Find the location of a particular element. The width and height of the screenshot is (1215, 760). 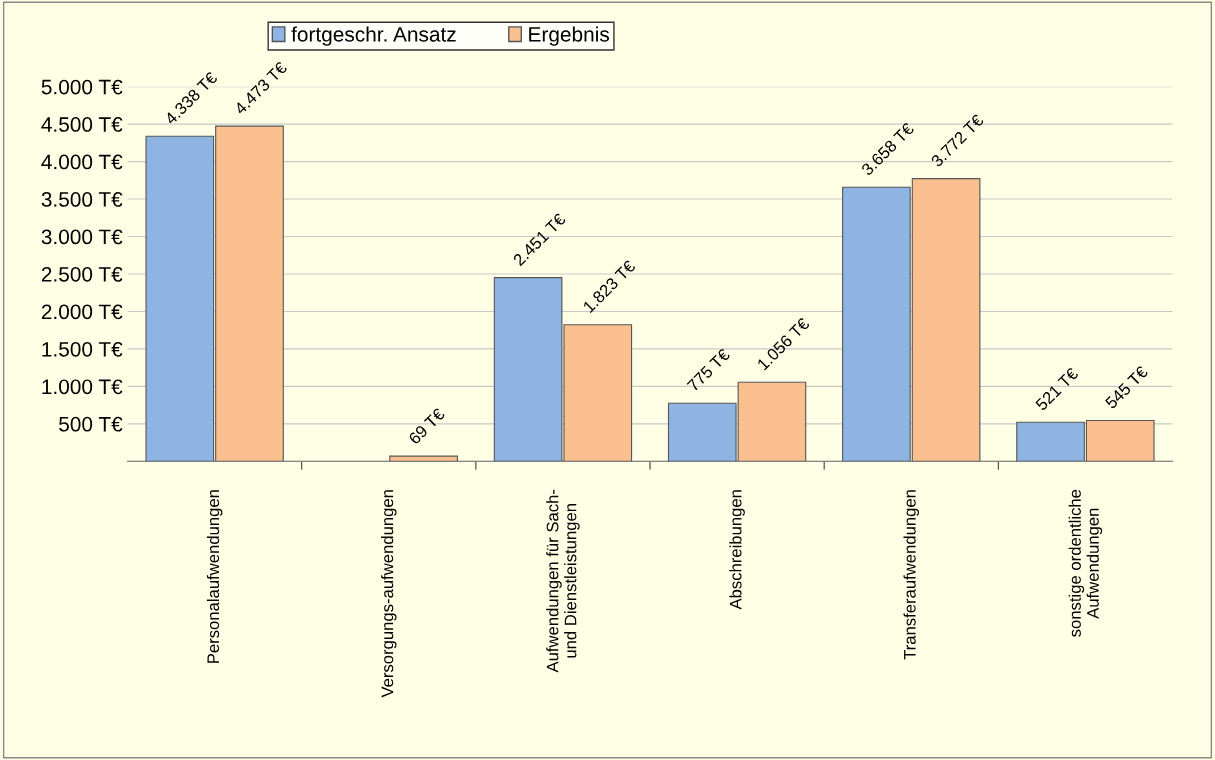

x-tick-label: Transferaufwendungen is located at coordinates (911, 575).